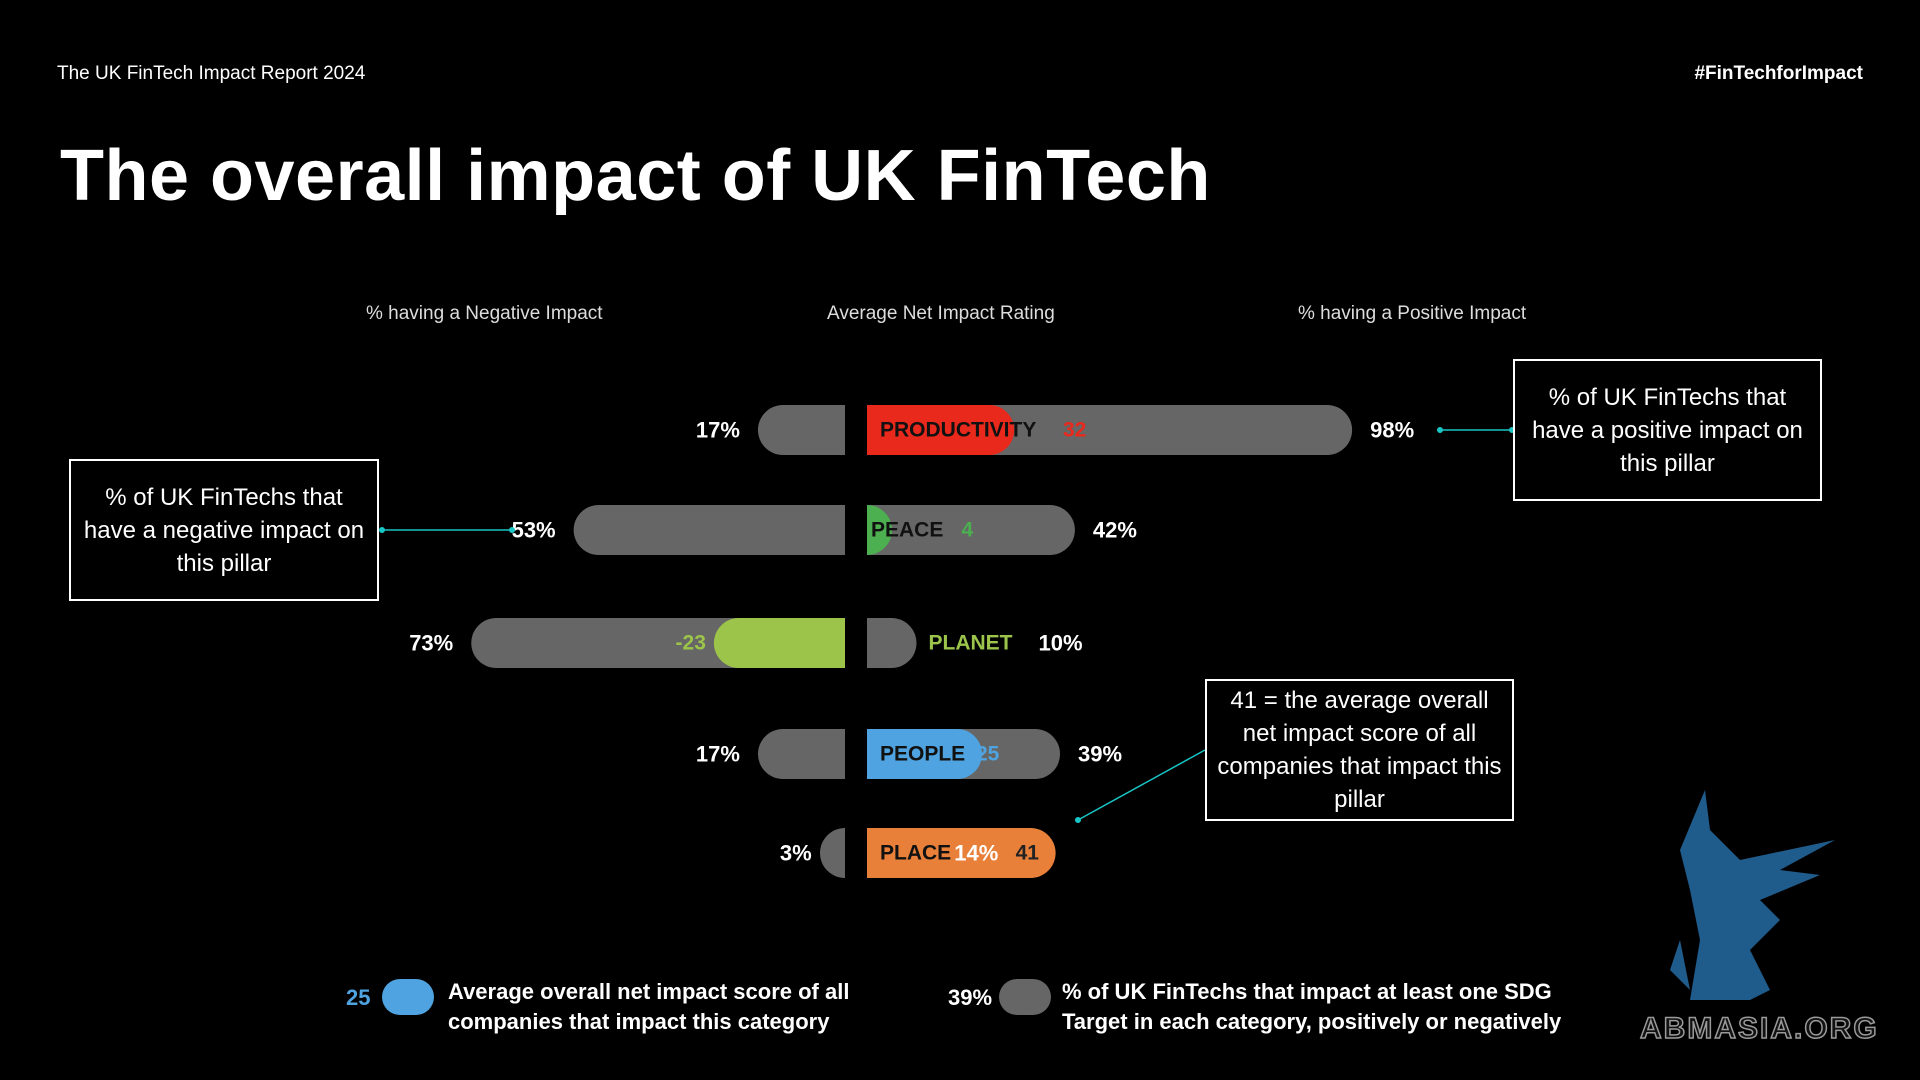 The width and height of the screenshot is (1920, 1080). What do you see at coordinates (892, 643) in the screenshot?
I see `positive-bar-planet` at bounding box center [892, 643].